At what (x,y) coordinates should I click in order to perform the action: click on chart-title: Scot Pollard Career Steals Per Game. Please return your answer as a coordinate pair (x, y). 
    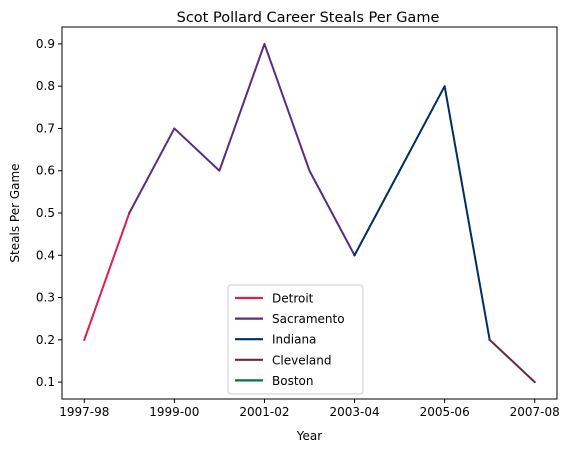
    Looking at the image, I should click on (308, 18).